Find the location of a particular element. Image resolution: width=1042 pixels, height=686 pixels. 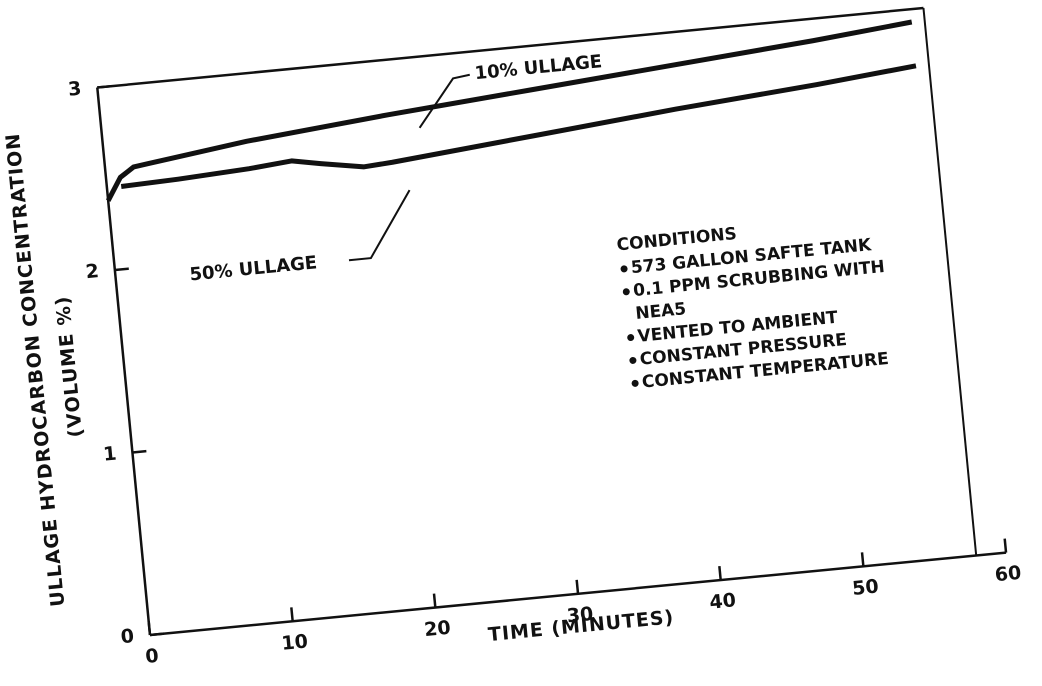

condition-item: NEA5 is located at coordinates (661, 311).